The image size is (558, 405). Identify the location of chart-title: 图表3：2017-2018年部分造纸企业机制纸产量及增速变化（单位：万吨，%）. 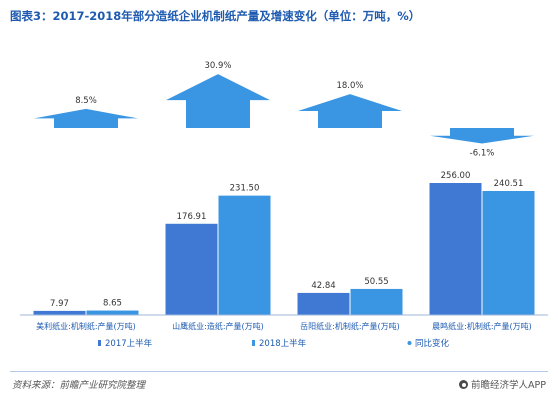
(215, 16).